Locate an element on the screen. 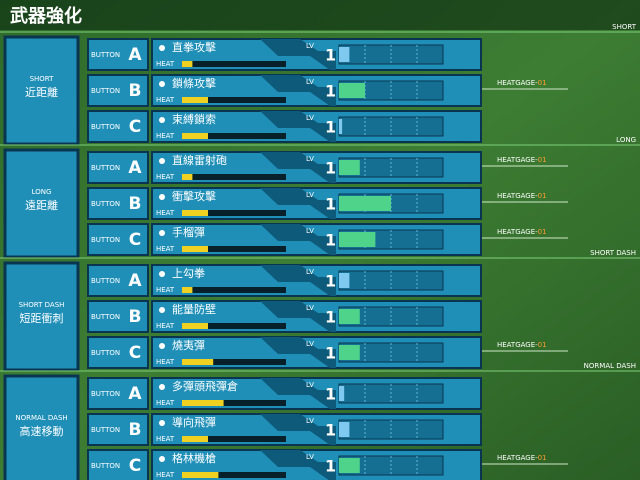  section-name-zh: 高速移動 is located at coordinates (42, 431).